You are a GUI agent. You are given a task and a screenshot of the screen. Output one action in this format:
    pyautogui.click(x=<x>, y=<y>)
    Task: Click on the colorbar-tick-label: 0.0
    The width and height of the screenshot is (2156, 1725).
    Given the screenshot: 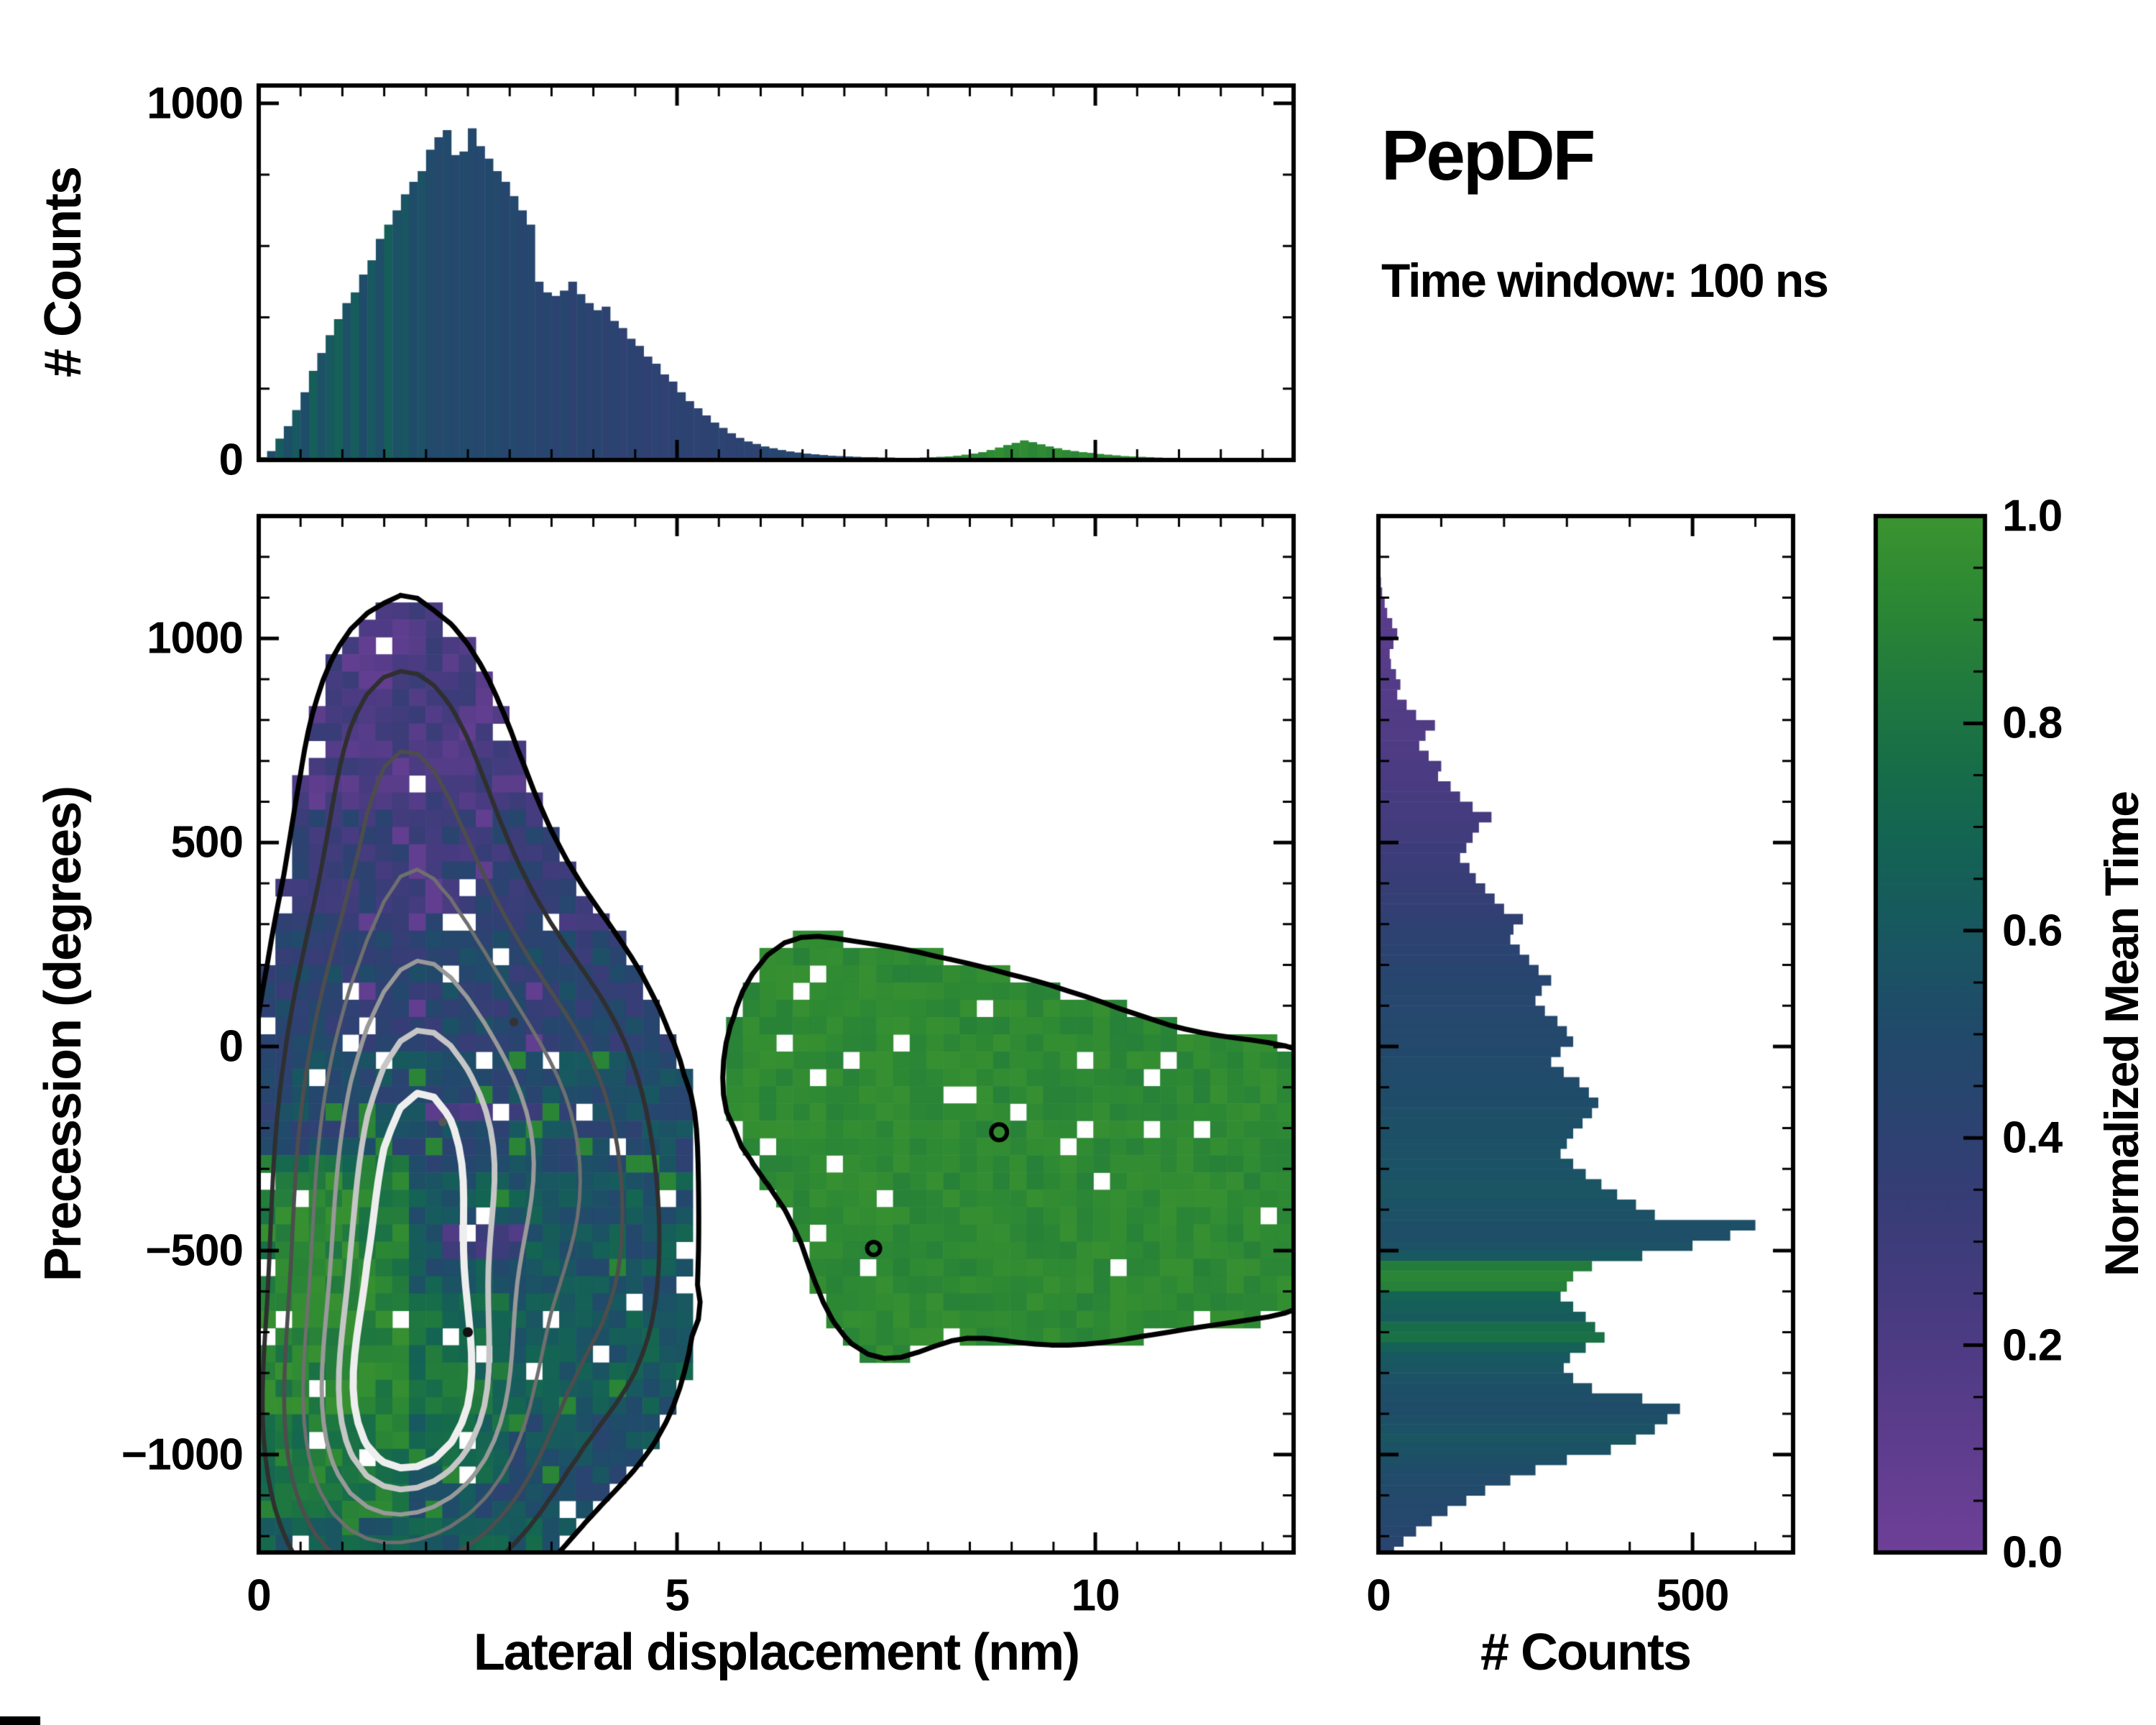 What is the action you would take?
    pyautogui.click(x=2032, y=1552)
    